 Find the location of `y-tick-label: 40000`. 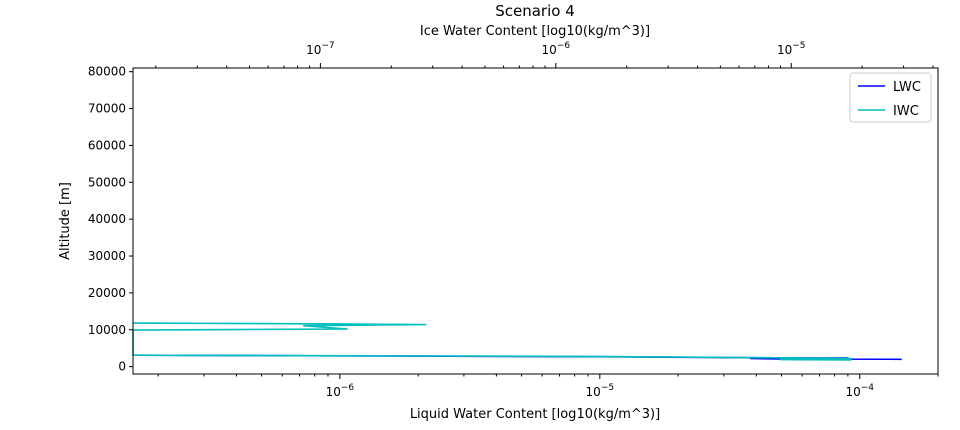

y-tick-label: 40000 is located at coordinates (107, 219).